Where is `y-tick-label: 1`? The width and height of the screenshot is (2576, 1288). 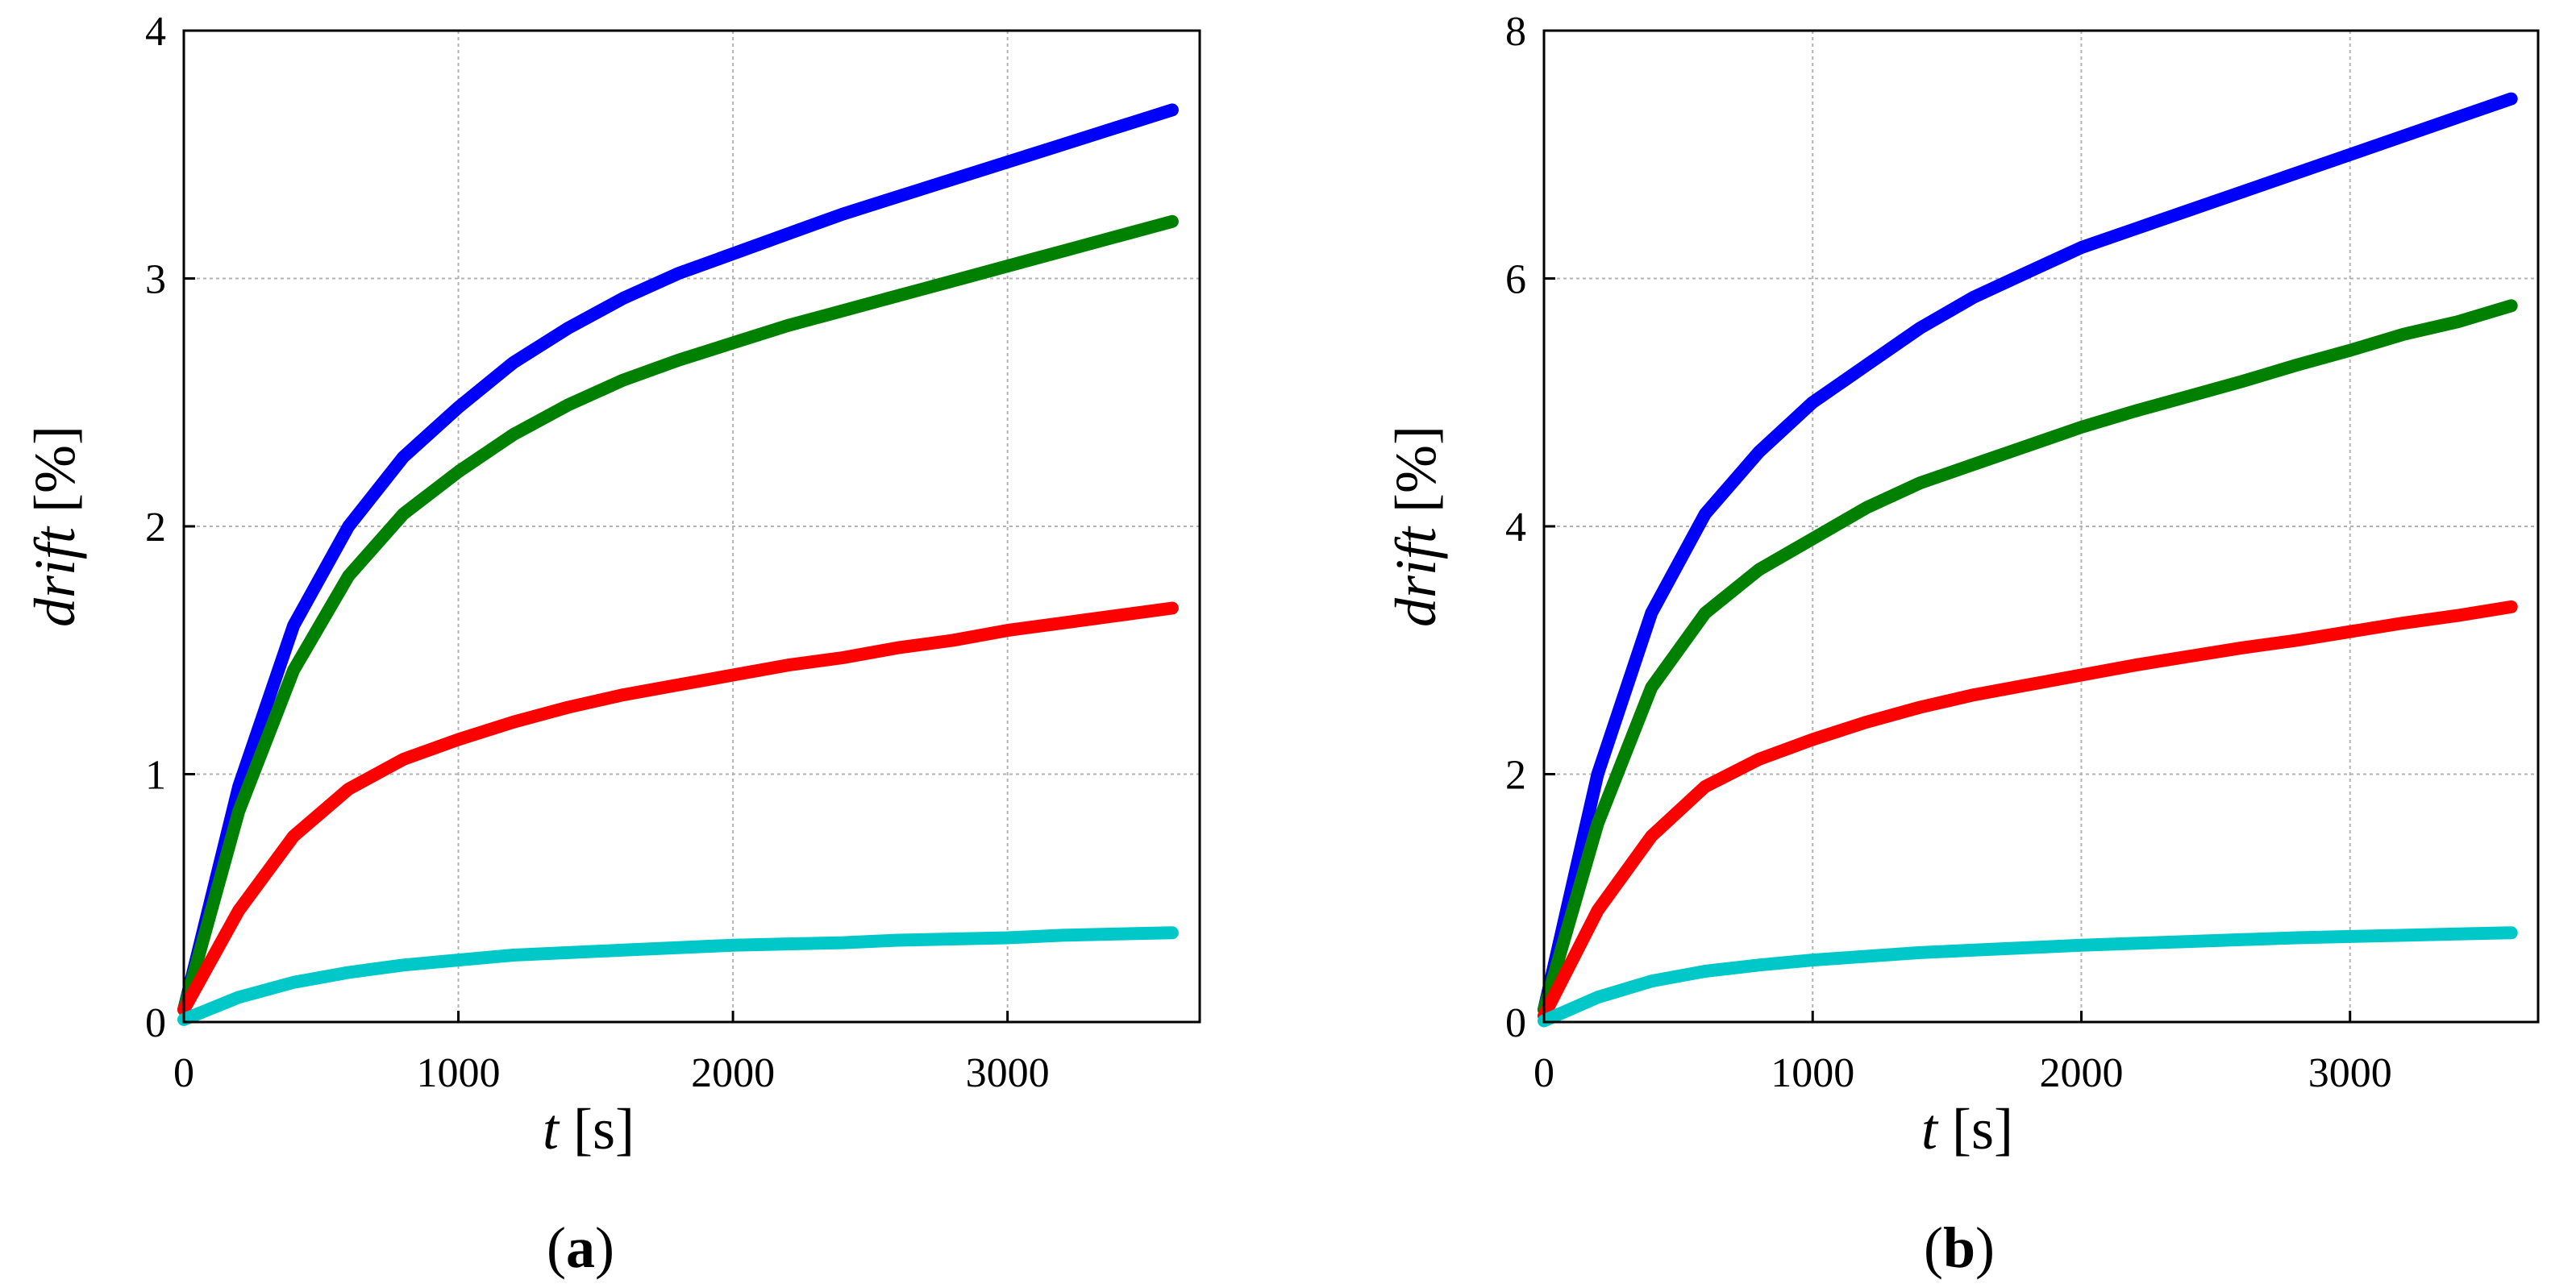 y-tick-label: 1 is located at coordinates (155, 776).